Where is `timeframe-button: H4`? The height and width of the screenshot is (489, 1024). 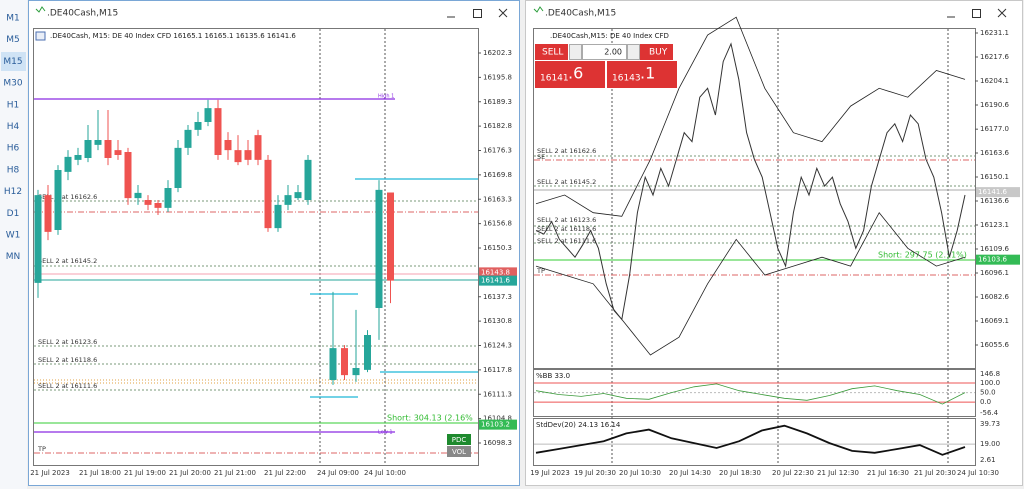 timeframe-button: H4 is located at coordinates (13, 127).